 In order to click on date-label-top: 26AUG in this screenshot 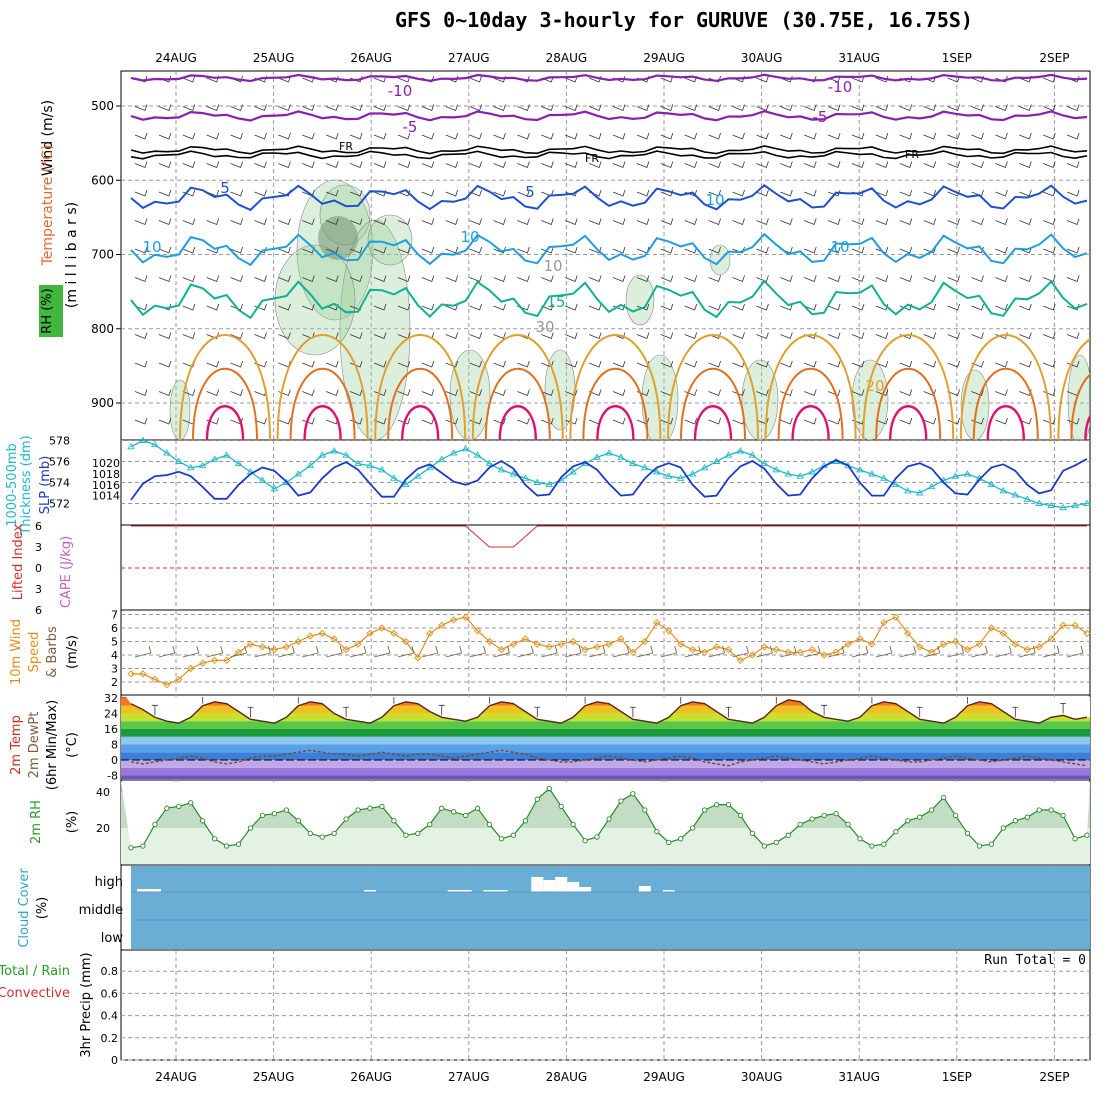, I will do `click(371, 58)`.